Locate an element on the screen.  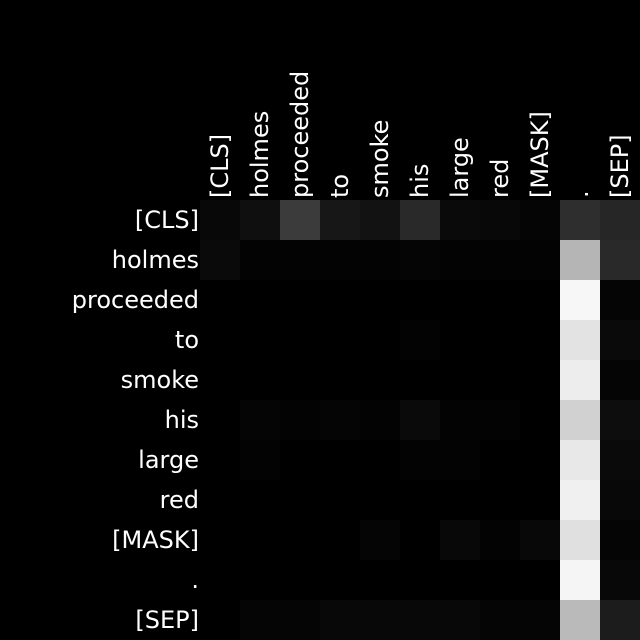
x-tick-label: . is located at coordinates (580, 194).